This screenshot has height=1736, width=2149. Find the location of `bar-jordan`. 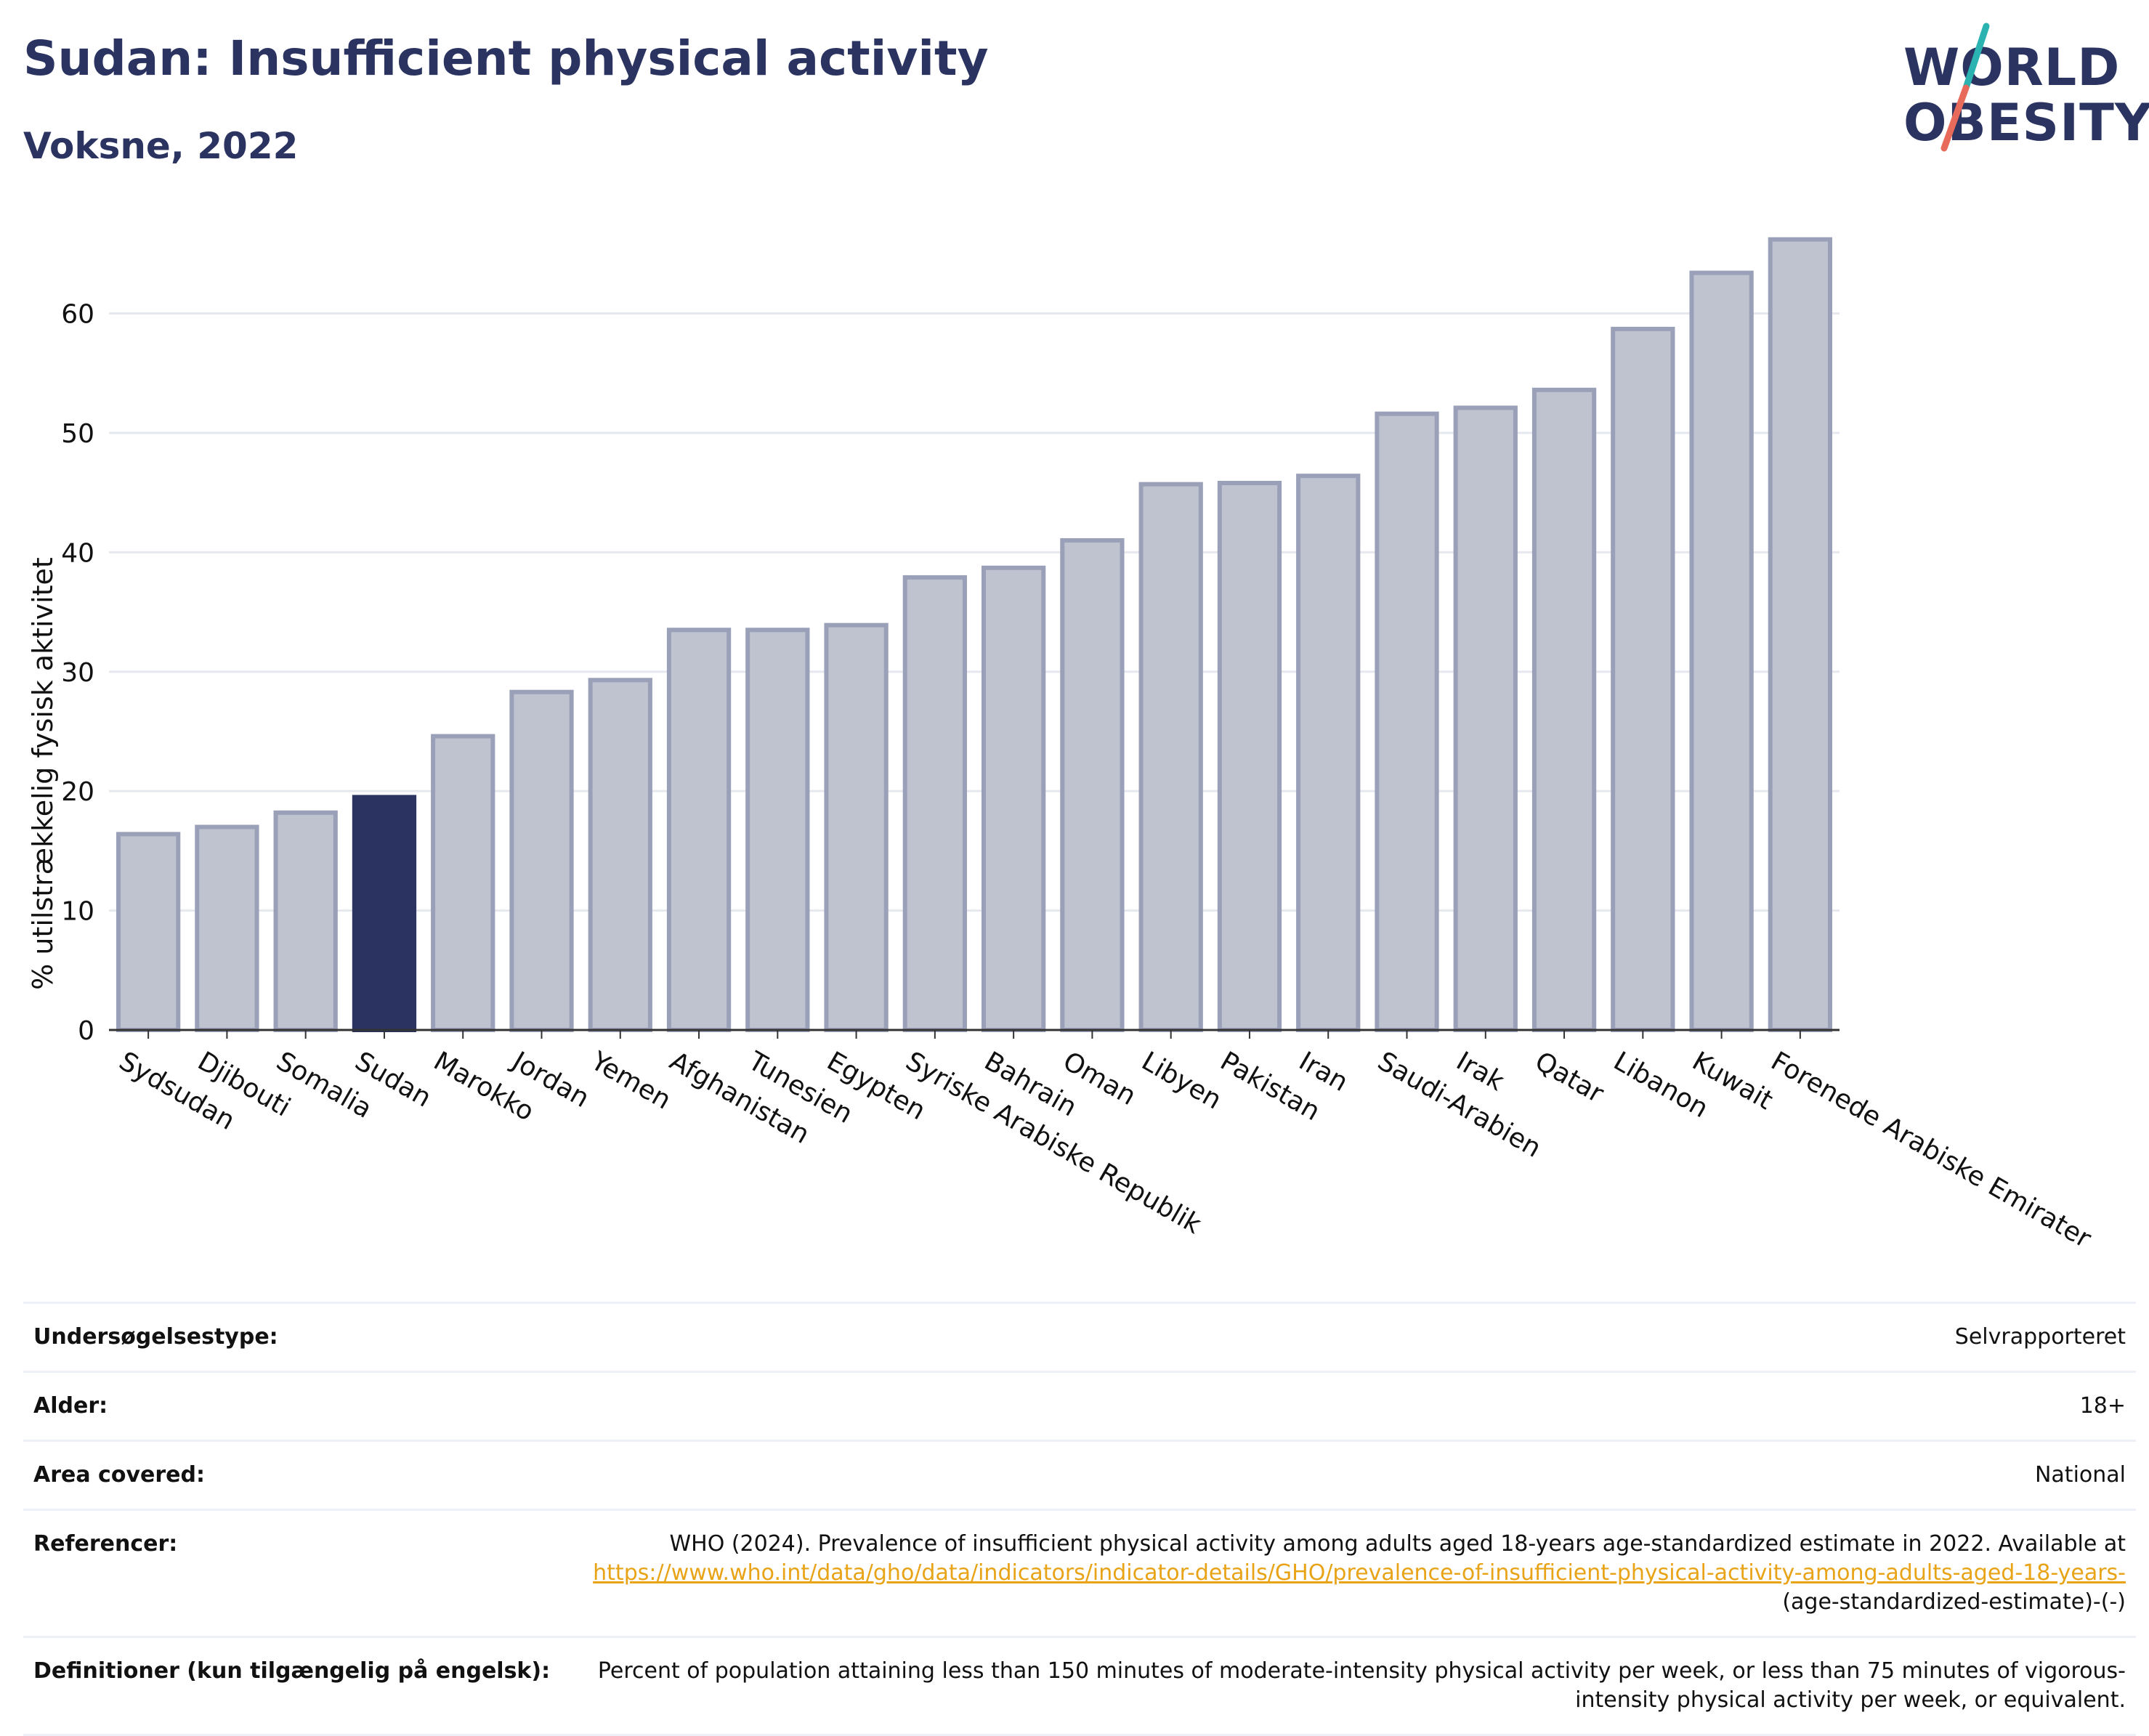

bar-jordan is located at coordinates (541, 861).